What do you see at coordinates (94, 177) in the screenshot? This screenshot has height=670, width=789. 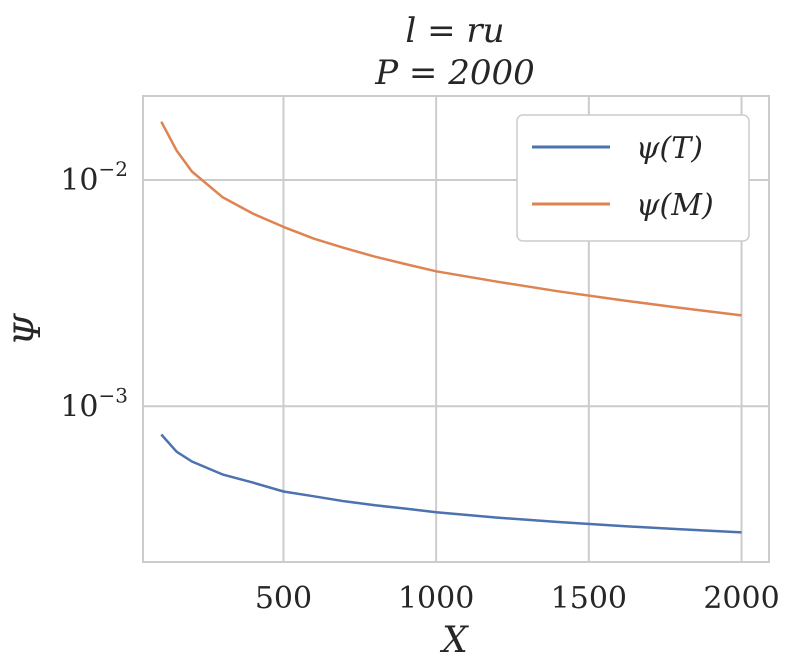 I see `y-tick-label: 10⁻²` at bounding box center [94, 177].